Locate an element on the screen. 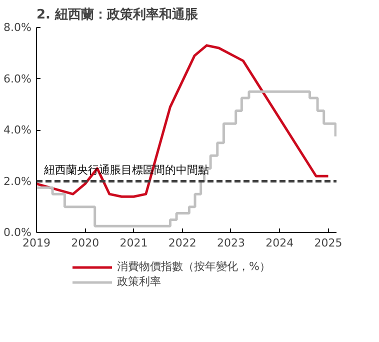 This screenshot has height=342, width=379. x-tick-label: 2021 is located at coordinates (134, 243).